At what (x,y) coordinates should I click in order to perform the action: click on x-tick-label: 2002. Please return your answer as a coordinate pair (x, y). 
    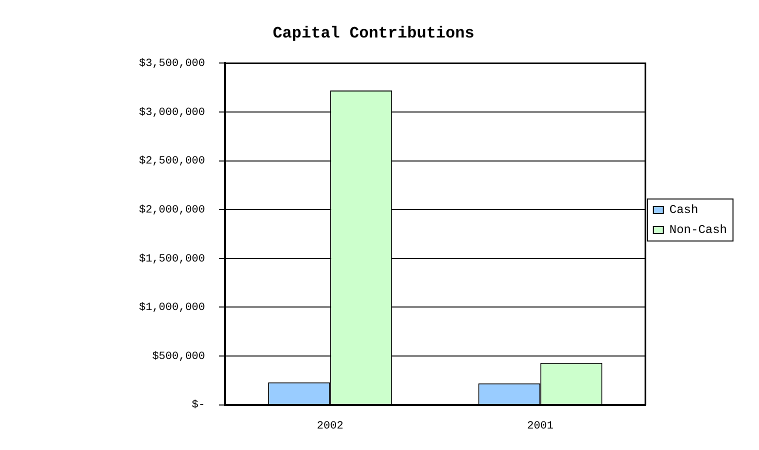
    Looking at the image, I should click on (330, 426).